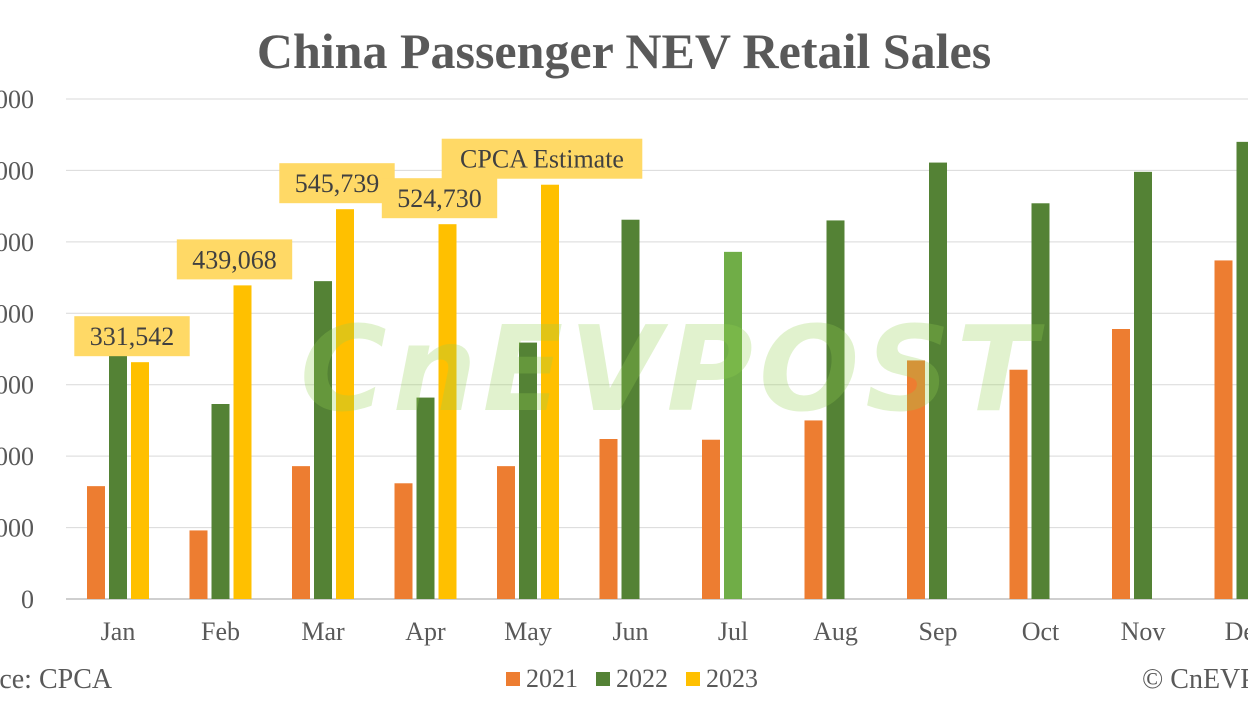 This screenshot has height=702, width=1248. I want to click on x-tick-label: Jul, so click(733, 631).